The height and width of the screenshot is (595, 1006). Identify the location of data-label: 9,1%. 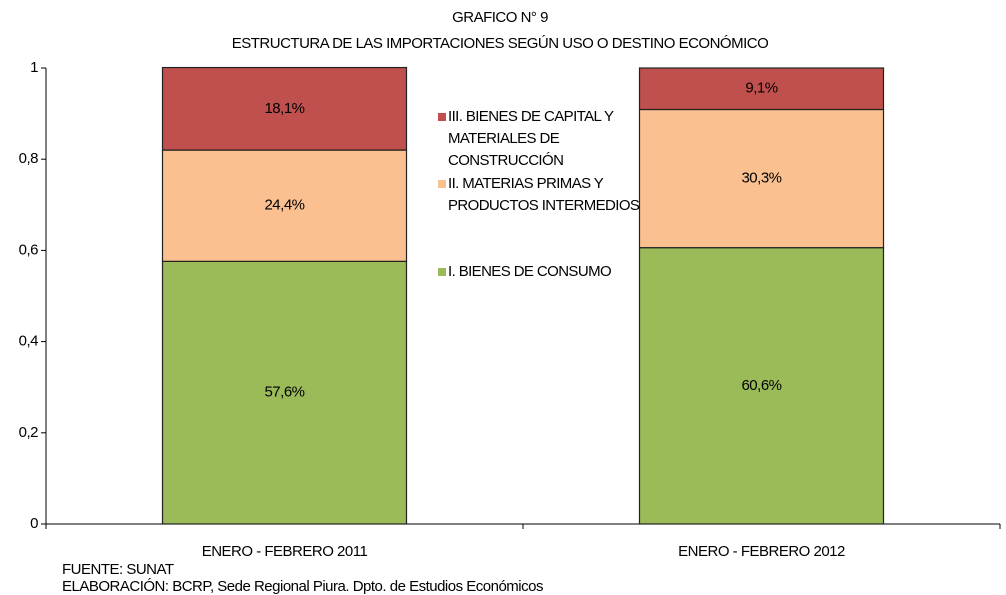
(761, 88).